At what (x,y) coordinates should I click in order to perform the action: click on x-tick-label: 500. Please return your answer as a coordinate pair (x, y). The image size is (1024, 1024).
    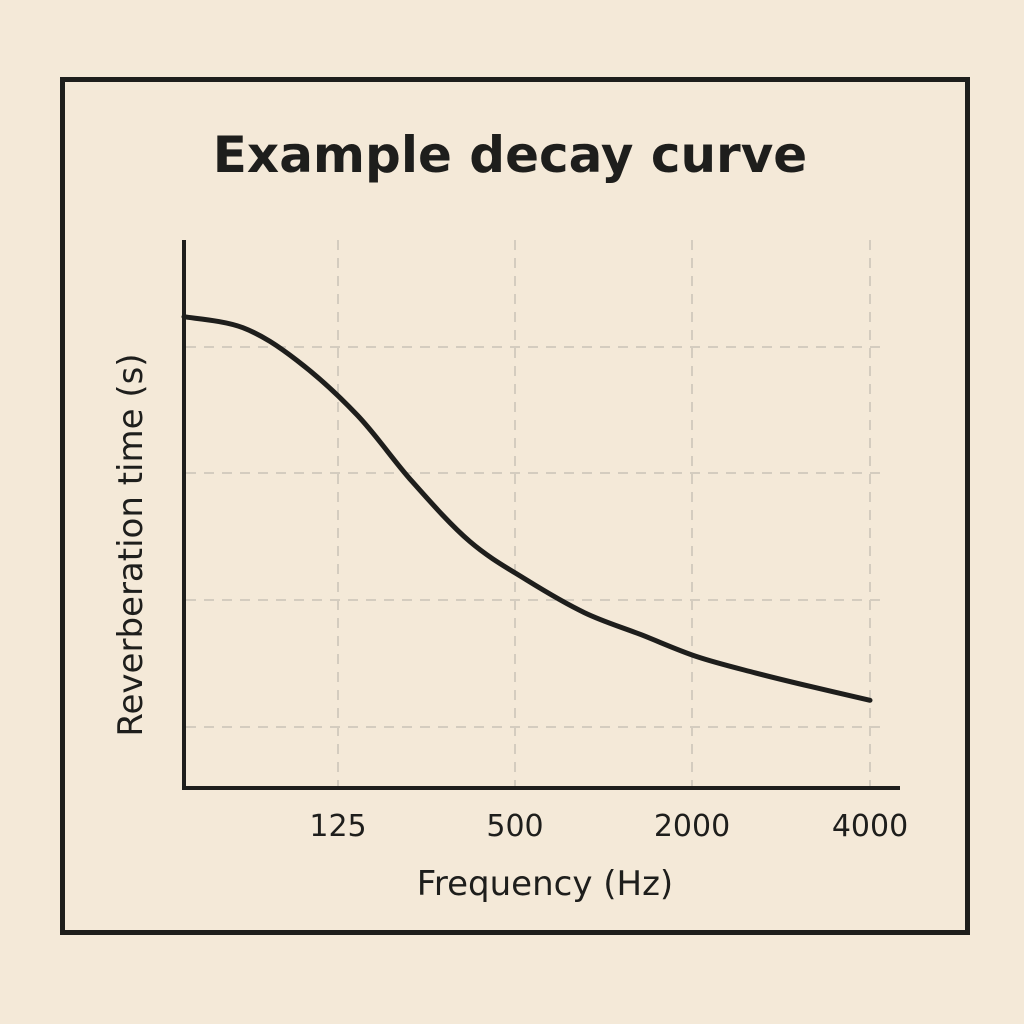
    Looking at the image, I should click on (514, 826).